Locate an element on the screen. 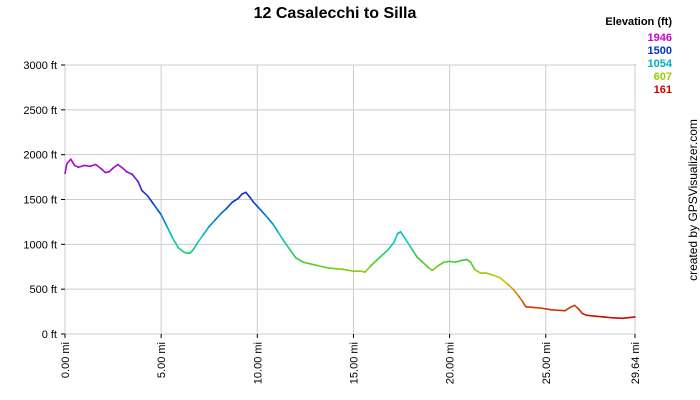 This screenshot has width=700, height=400. legend-entry: 607 is located at coordinates (663, 77).